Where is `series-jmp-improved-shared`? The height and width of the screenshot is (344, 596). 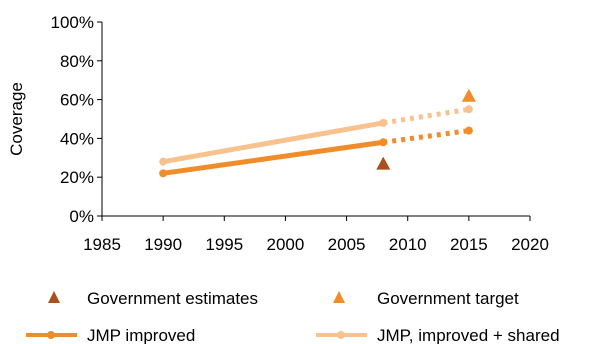
series-jmp-improved-shared is located at coordinates (316, 135).